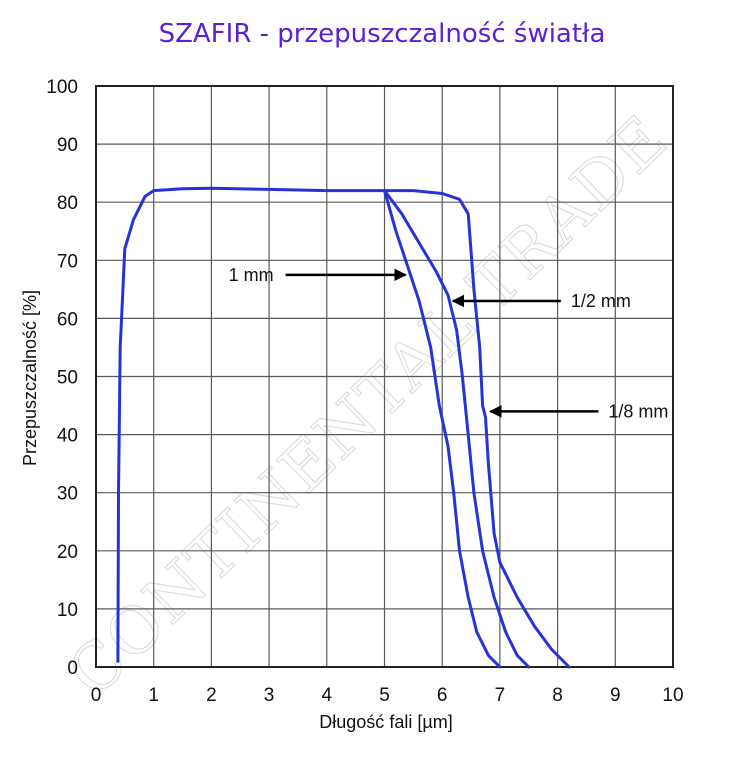 This screenshot has width=735, height=768. Describe the element at coordinates (67, 145) in the screenshot. I see `y-tick-label: 90` at that location.